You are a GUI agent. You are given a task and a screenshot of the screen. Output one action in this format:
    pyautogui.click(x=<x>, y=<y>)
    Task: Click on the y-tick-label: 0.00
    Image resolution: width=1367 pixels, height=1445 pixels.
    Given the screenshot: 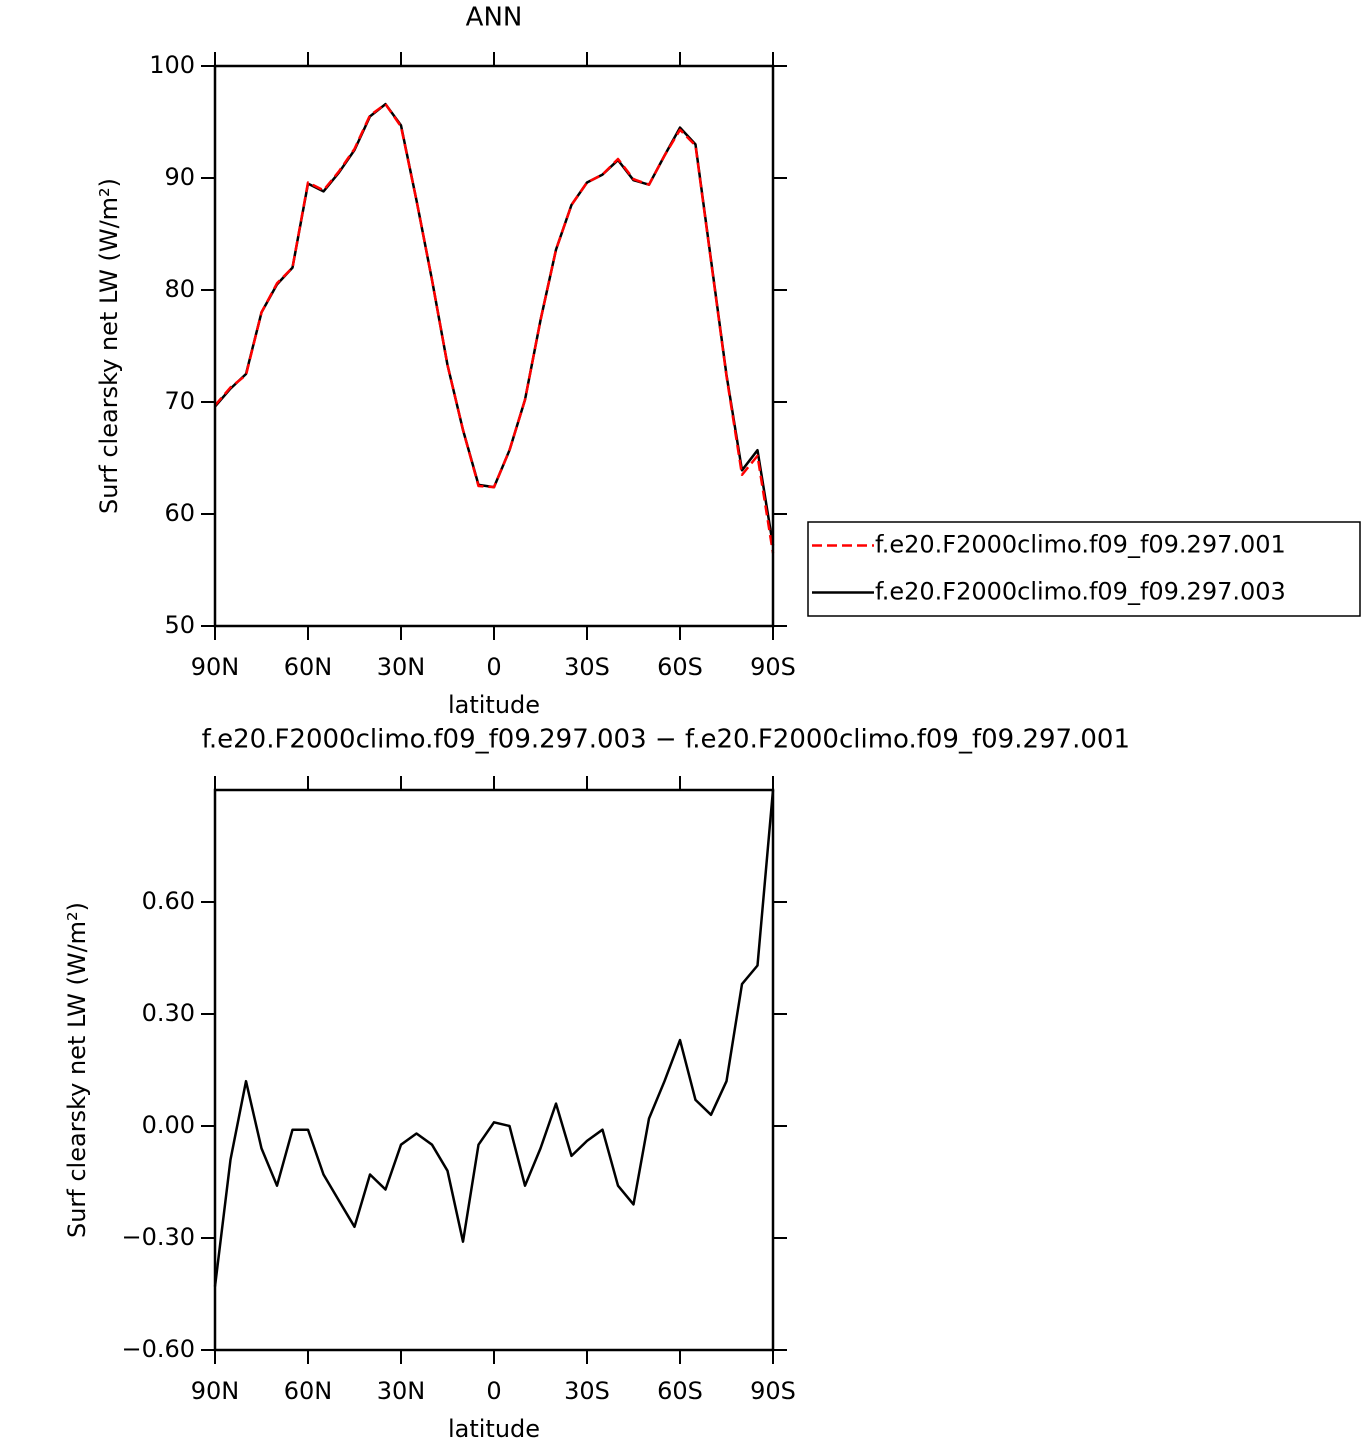 What is the action you would take?
    pyautogui.click(x=168, y=1125)
    